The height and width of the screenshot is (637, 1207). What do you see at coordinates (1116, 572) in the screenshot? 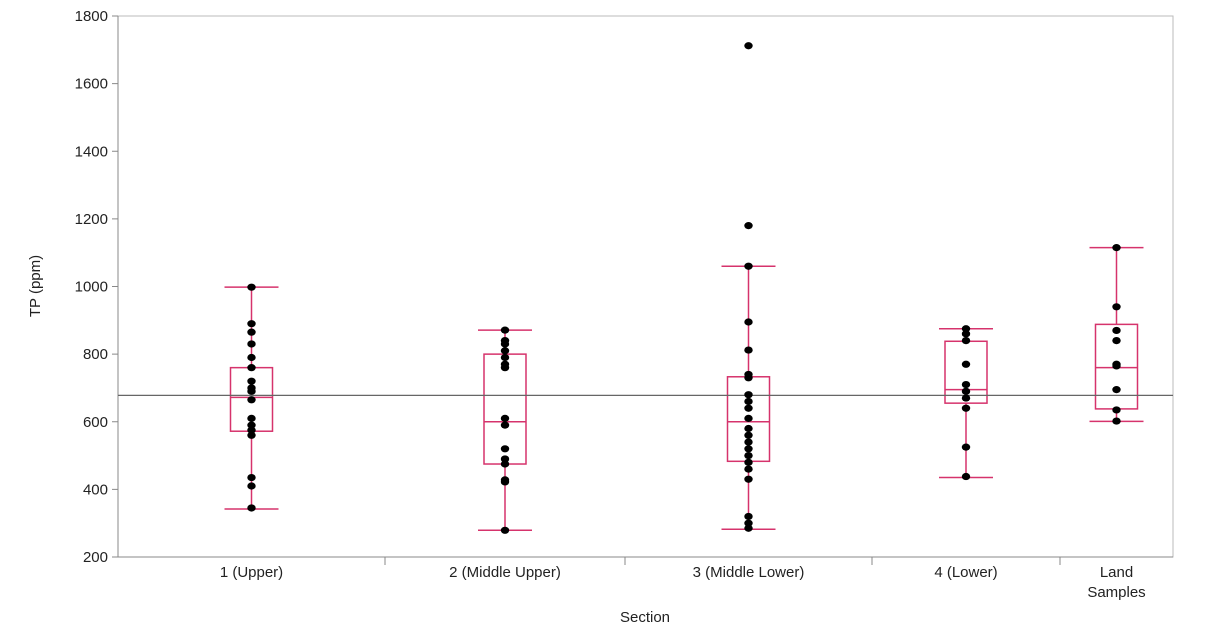
I see `x-tick-label: Land` at bounding box center [1116, 572].